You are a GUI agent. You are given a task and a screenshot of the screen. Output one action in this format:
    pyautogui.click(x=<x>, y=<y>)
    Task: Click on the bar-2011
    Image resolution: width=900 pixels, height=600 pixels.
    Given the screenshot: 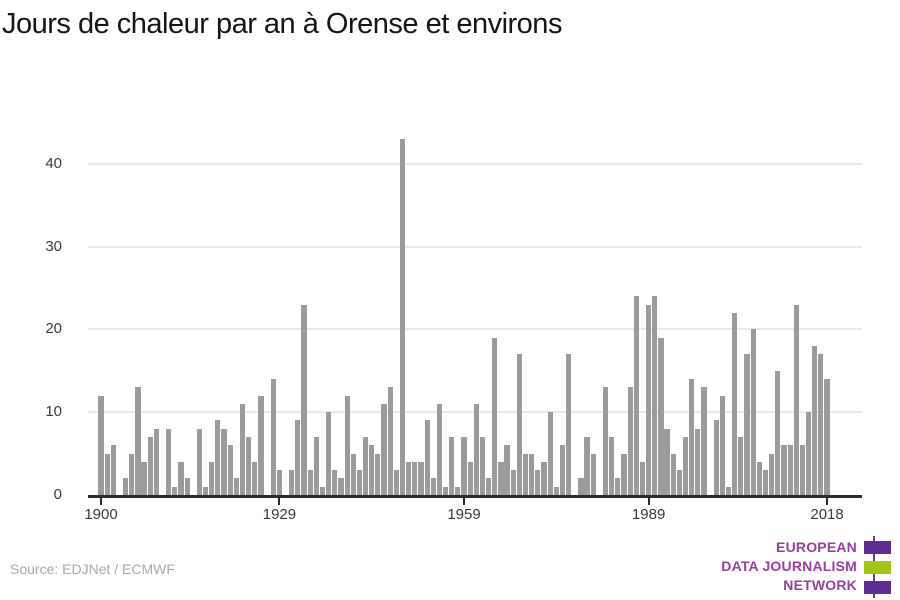 What is the action you would take?
    pyautogui.click(x=784, y=470)
    